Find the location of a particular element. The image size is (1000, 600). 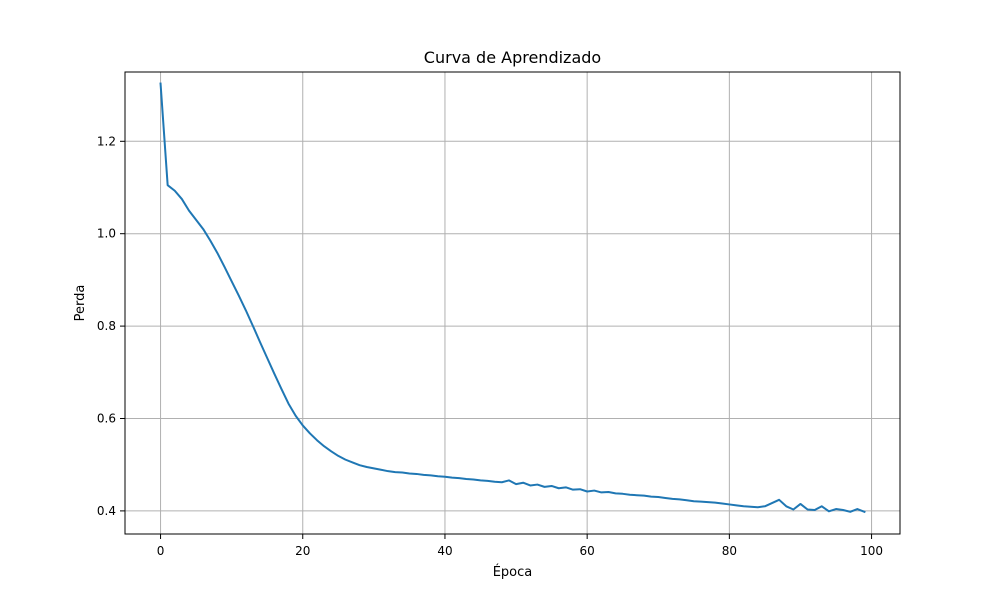

x-tick-label: 80 is located at coordinates (729, 551).